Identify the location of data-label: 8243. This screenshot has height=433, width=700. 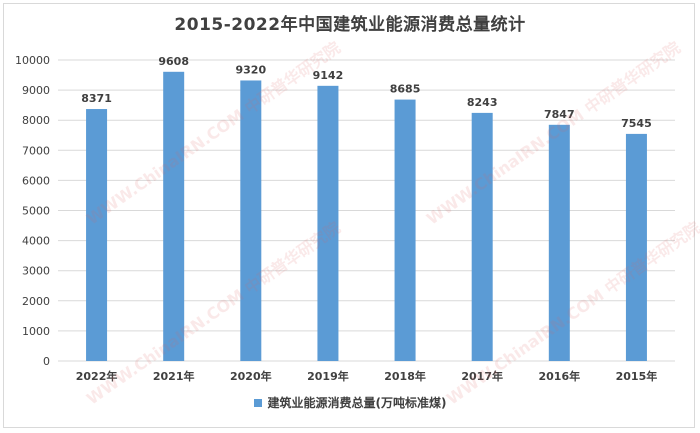
(482, 102).